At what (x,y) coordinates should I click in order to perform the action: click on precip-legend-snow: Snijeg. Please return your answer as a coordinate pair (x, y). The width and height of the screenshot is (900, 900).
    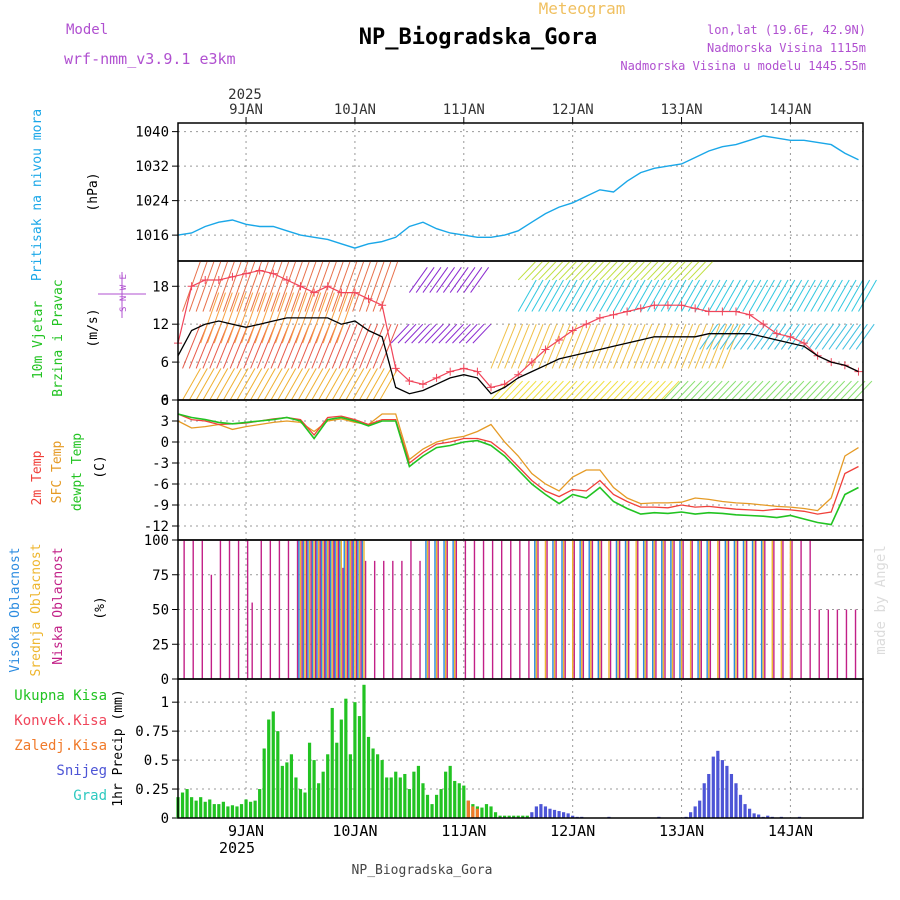
    Looking at the image, I should click on (81, 771).